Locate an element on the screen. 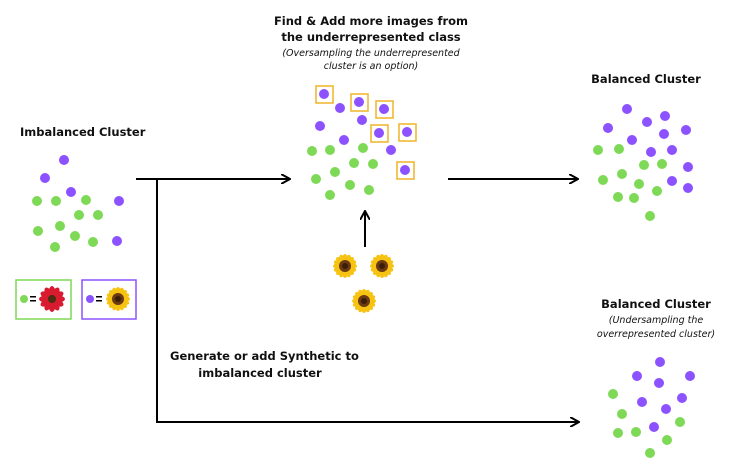  find-subtitle-line1: (Oversampling the underrepresented is located at coordinates (371, 53).